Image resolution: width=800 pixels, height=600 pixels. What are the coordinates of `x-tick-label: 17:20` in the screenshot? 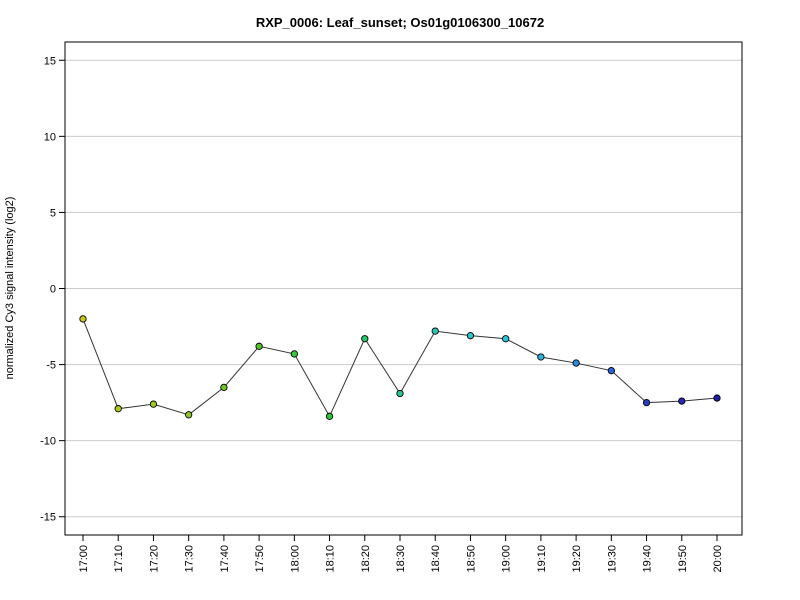 It's located at (154, 559).